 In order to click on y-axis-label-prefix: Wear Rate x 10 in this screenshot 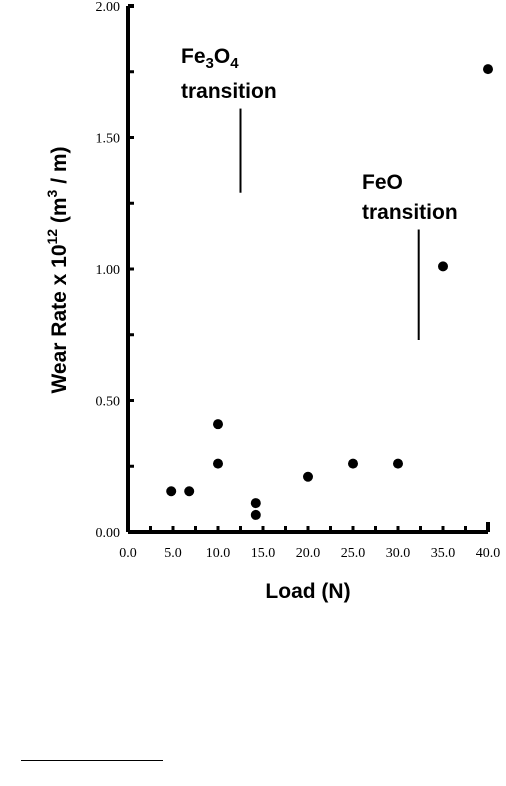, I will do `click(59, 319)`.